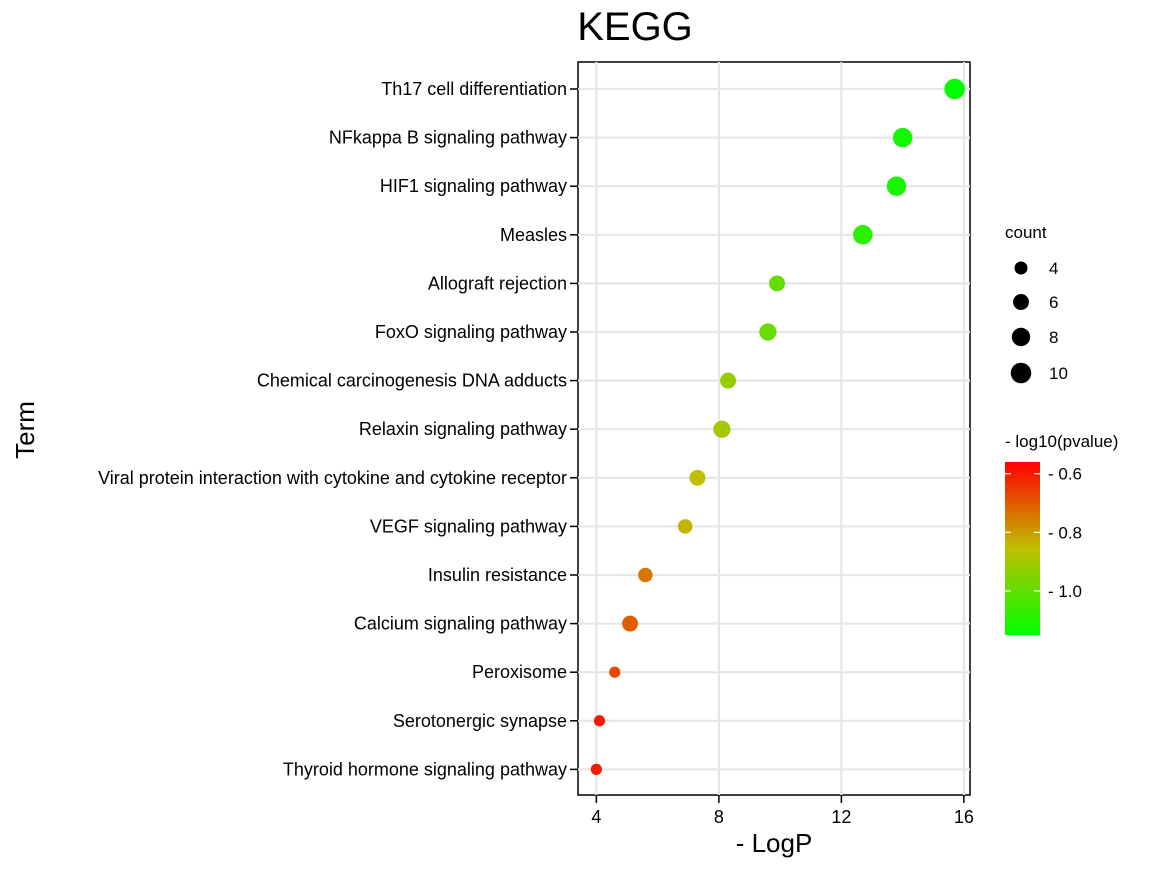  What do you see at coordinates (480, 721) in the screenshot?
I see `y-tick-label: Serotonergic synapse` at bounding box center [480, 721].